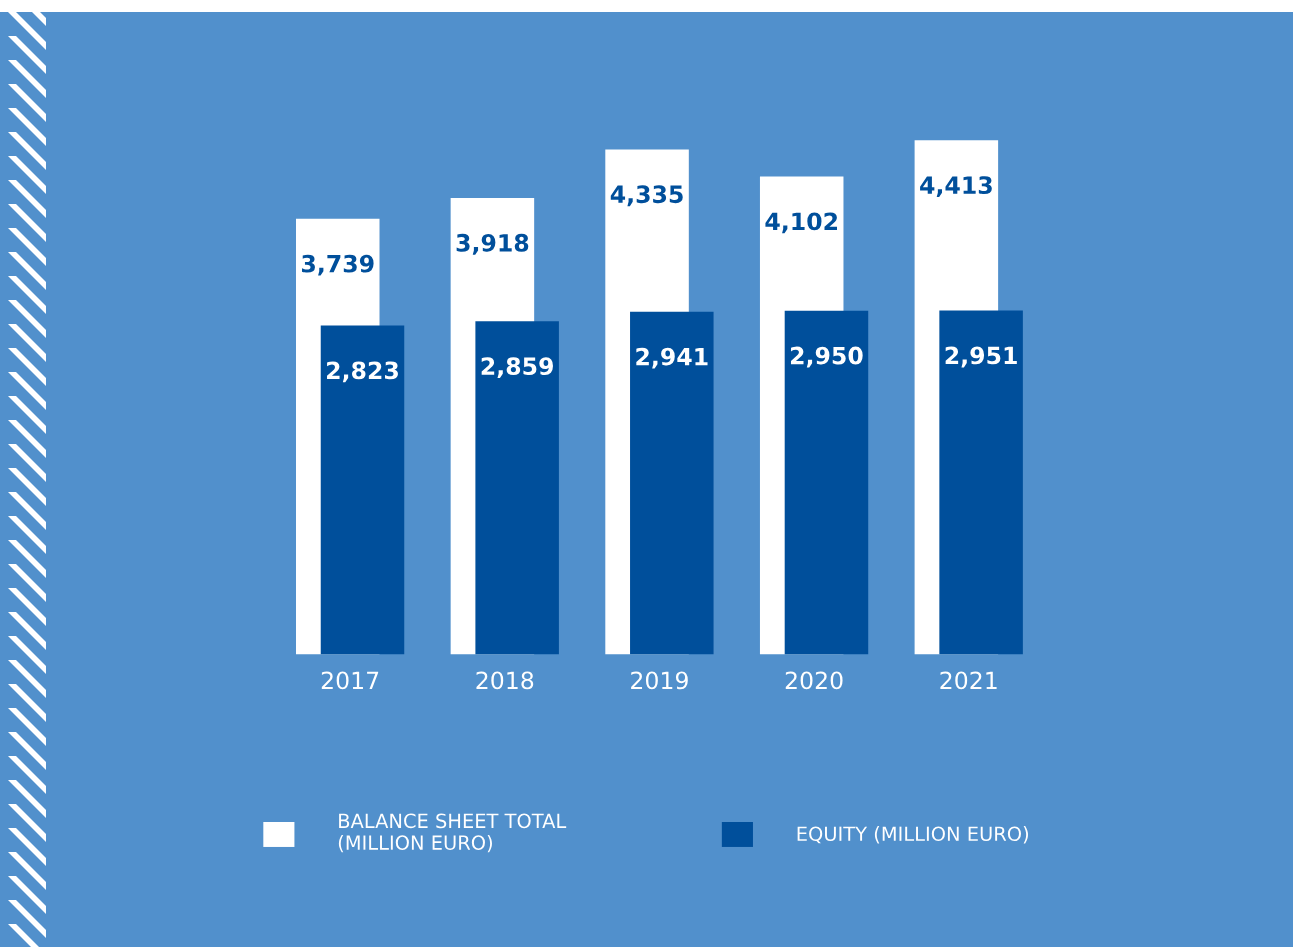 The width and height of the screenshot is (1293, 947). I want to click on legend-label: EQUITY (MILLION EURO), so click(913, 835).